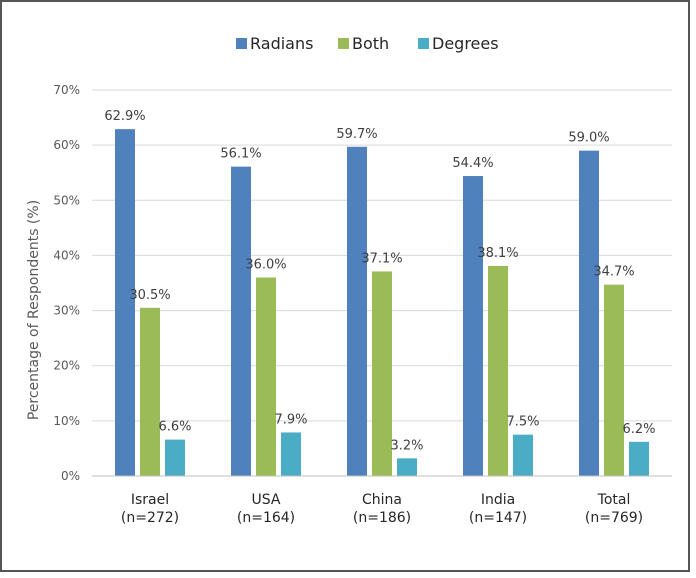 The width and height of the screenshot is (696, 578). Describe the element at coordinates (266, 518) in the screenshot. I see `x-category-label: (n=164)` at that location.